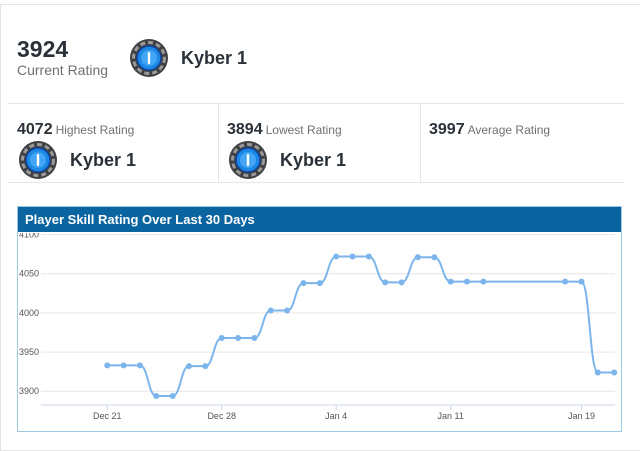 Image resolution: width=640 pixels, height=451 pixels. What do you see at coordinates (245, 129) in the screenshot?
I see `lowest-rating-value: 3894` at bounding box center [245, 129].